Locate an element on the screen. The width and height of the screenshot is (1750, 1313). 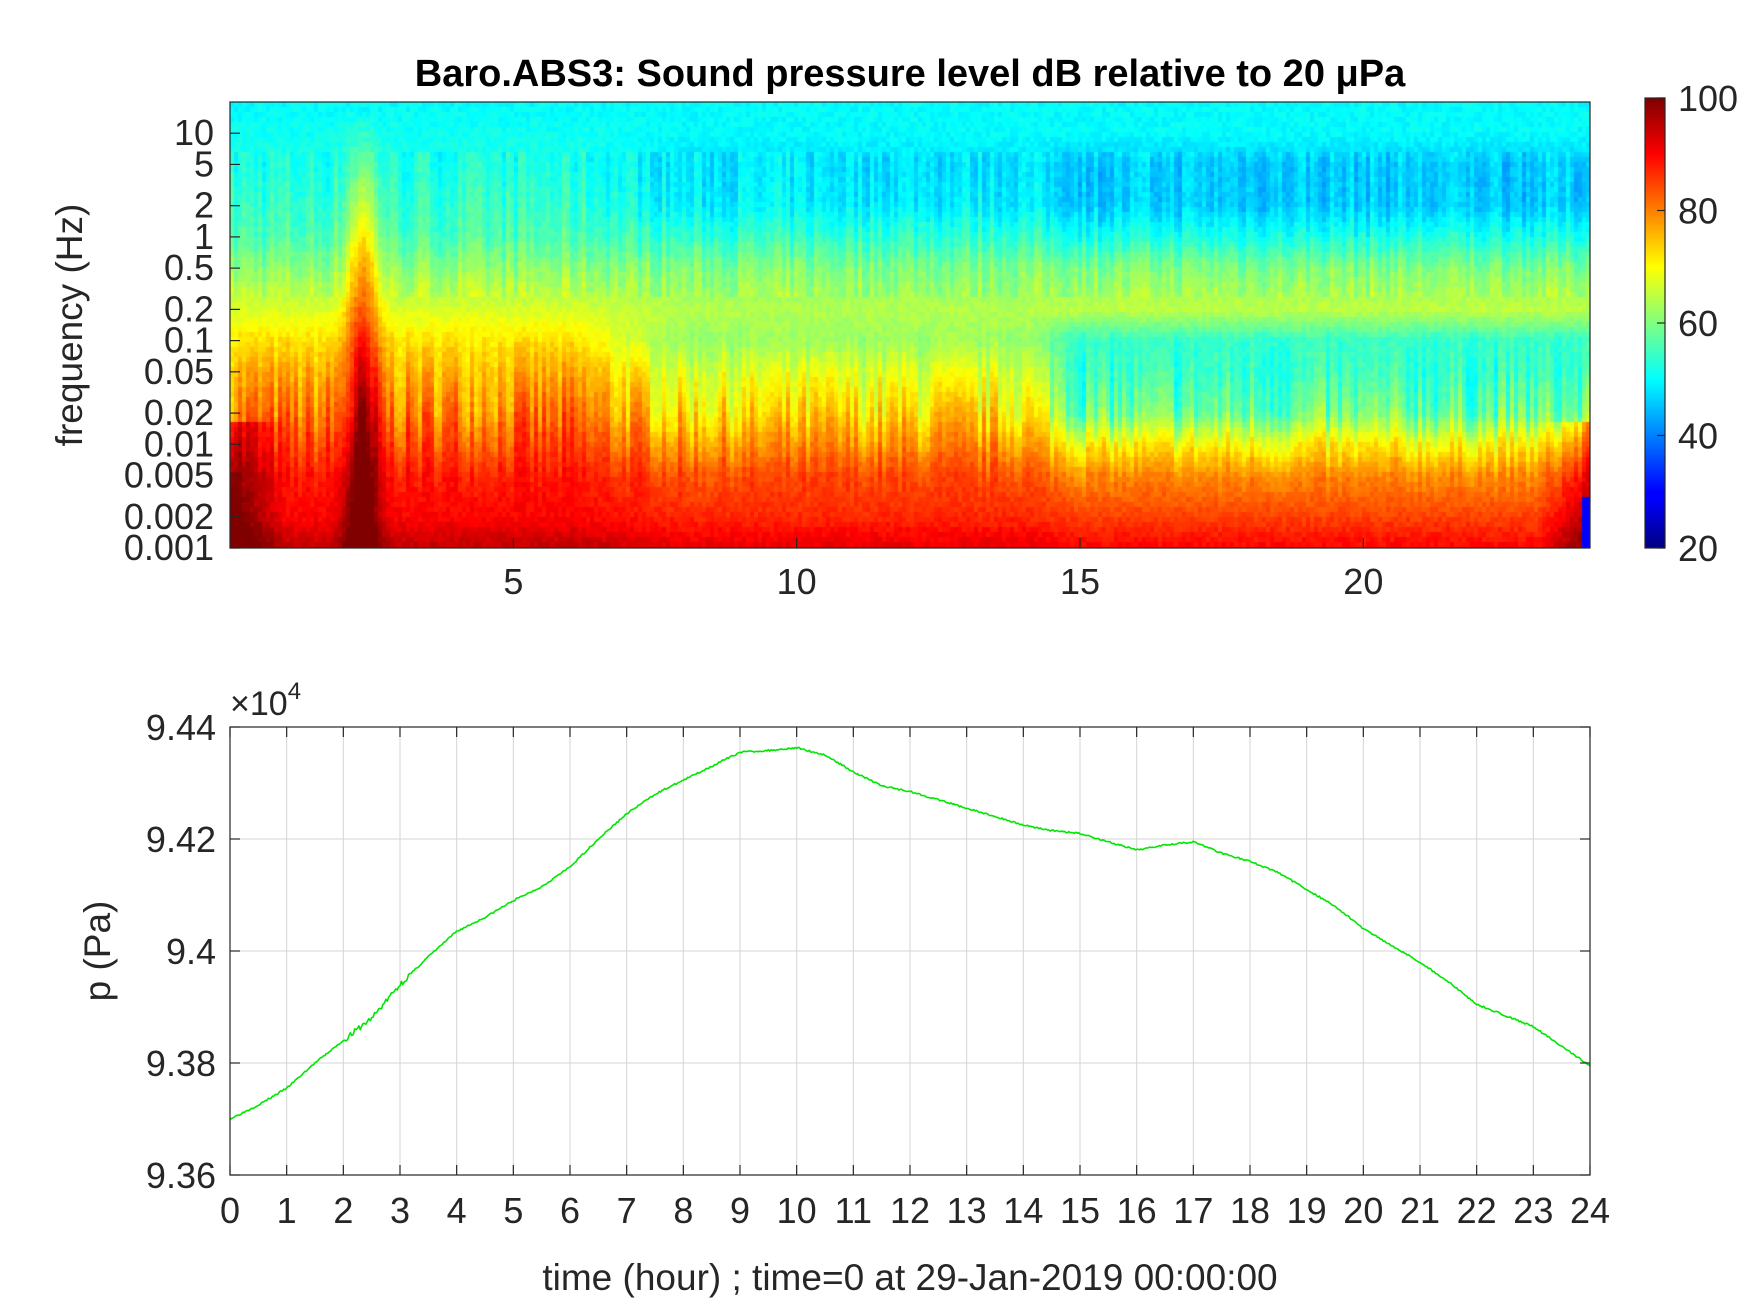
pressure-x-tick-label: 2 is located at coordinates (343, 1210).